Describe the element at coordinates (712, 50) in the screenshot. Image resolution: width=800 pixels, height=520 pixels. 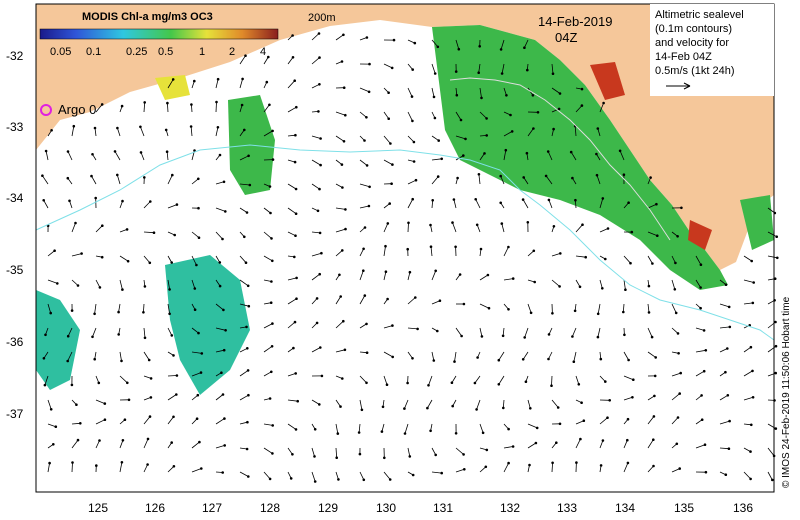
I see `legend-box` at that location.